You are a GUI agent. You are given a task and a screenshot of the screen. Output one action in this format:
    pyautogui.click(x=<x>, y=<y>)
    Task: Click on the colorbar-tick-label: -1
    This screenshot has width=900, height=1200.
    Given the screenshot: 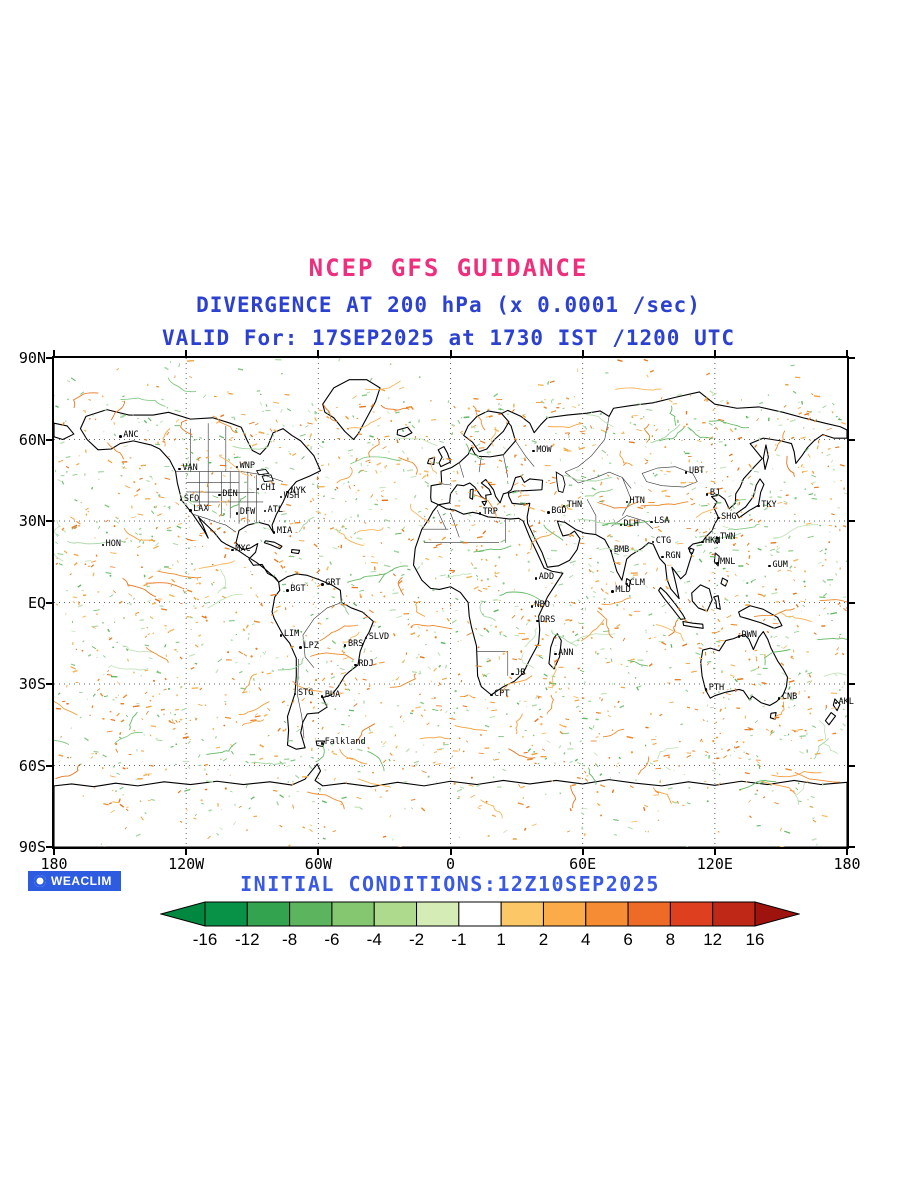 What is the action you would take?
    pyautogui.click(x=459, y=939)
    